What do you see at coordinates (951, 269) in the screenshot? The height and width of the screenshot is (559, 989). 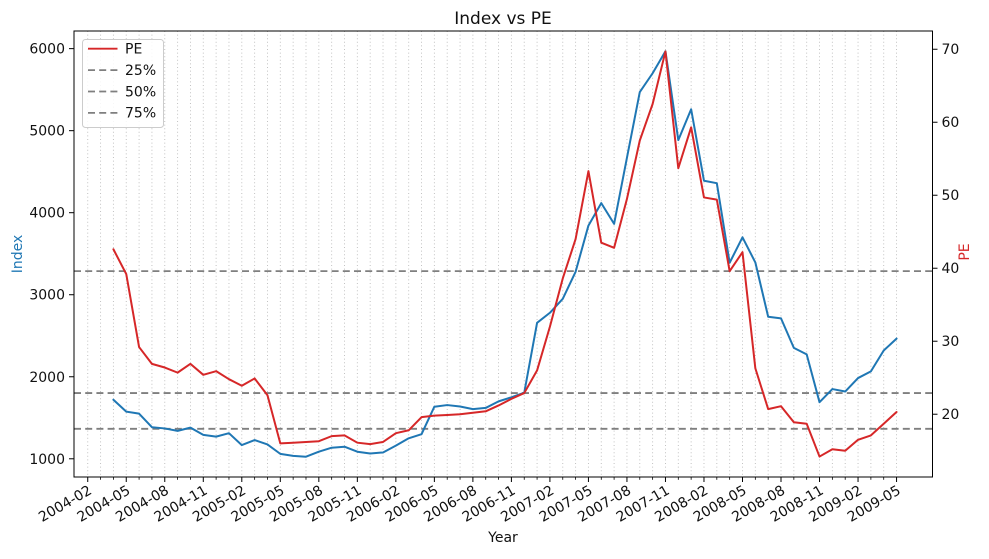 I see `y-right-tick-label: 40` at bounding box center [951, 269].